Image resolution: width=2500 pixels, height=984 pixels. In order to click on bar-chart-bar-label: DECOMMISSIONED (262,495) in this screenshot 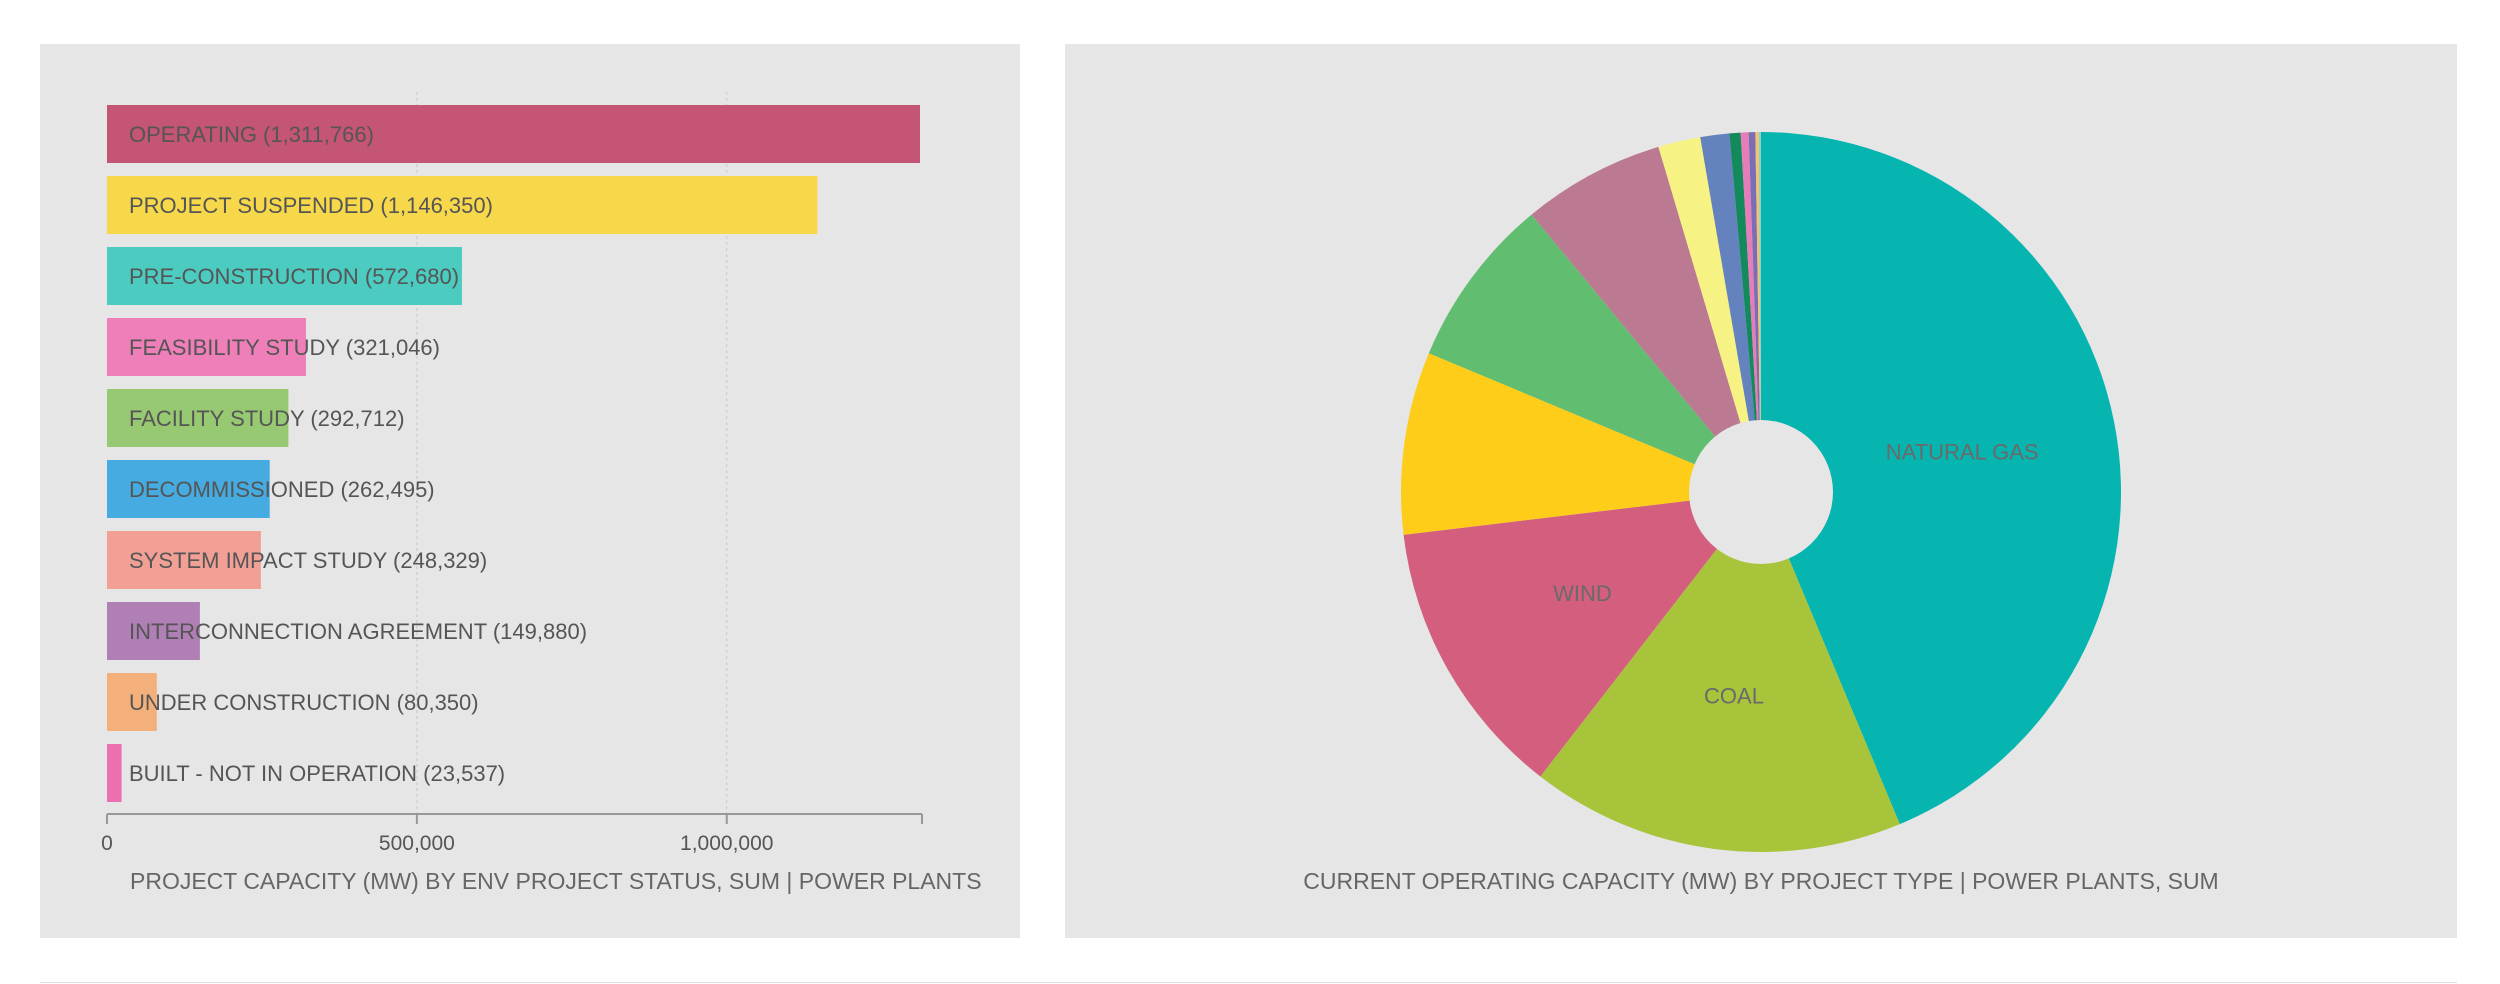, I will do `click(282, 489)`.